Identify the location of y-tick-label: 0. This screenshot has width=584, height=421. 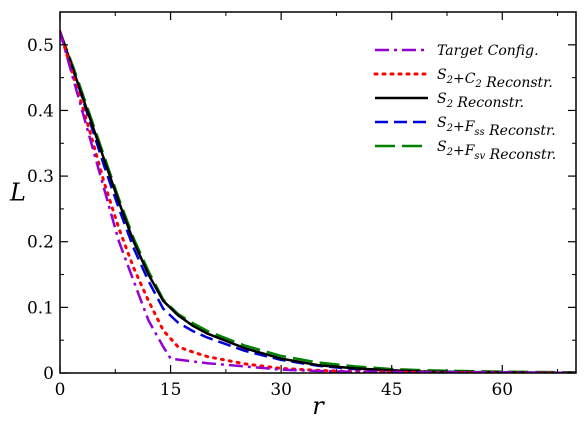
(48, 374).